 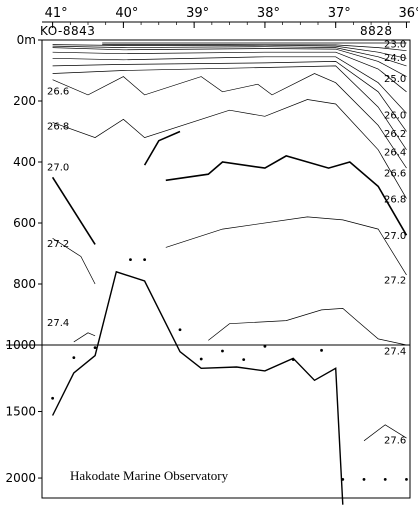 What do you see at coordinates (395, 440) in the screenshot?
I see `isopycnal-label-right: 27.6` at bounding box center [395, 440].